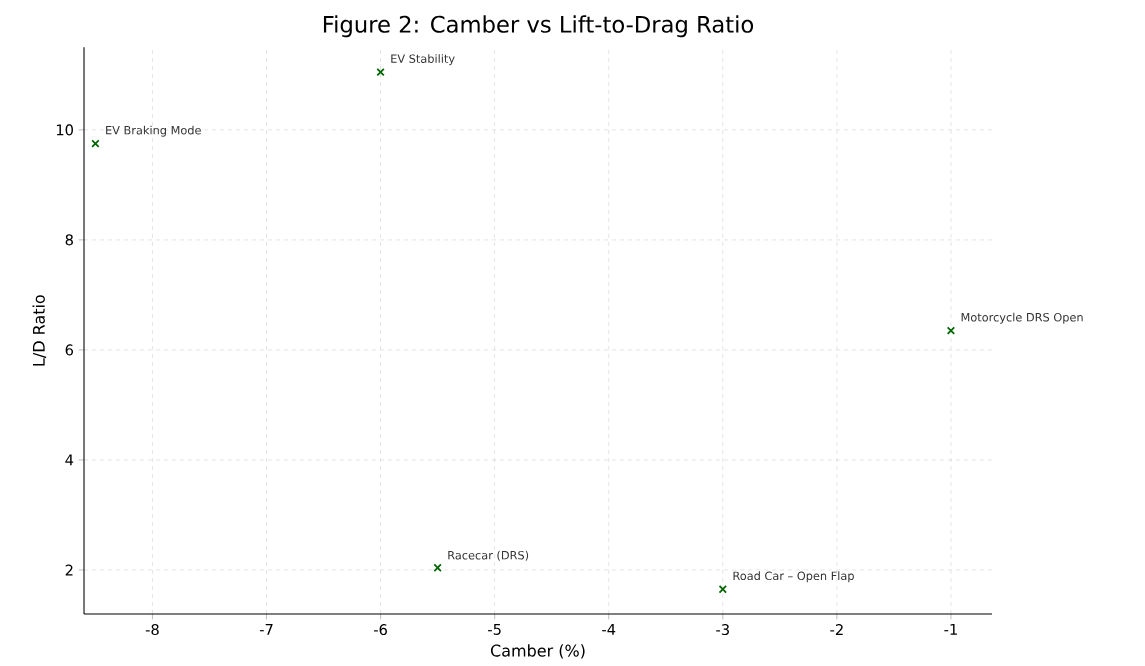 The image size is (1145, 666). Describe the element at coordinates (793, 577) in the screenshot. I see `annotation: Road Car – Open Flap` at that location.